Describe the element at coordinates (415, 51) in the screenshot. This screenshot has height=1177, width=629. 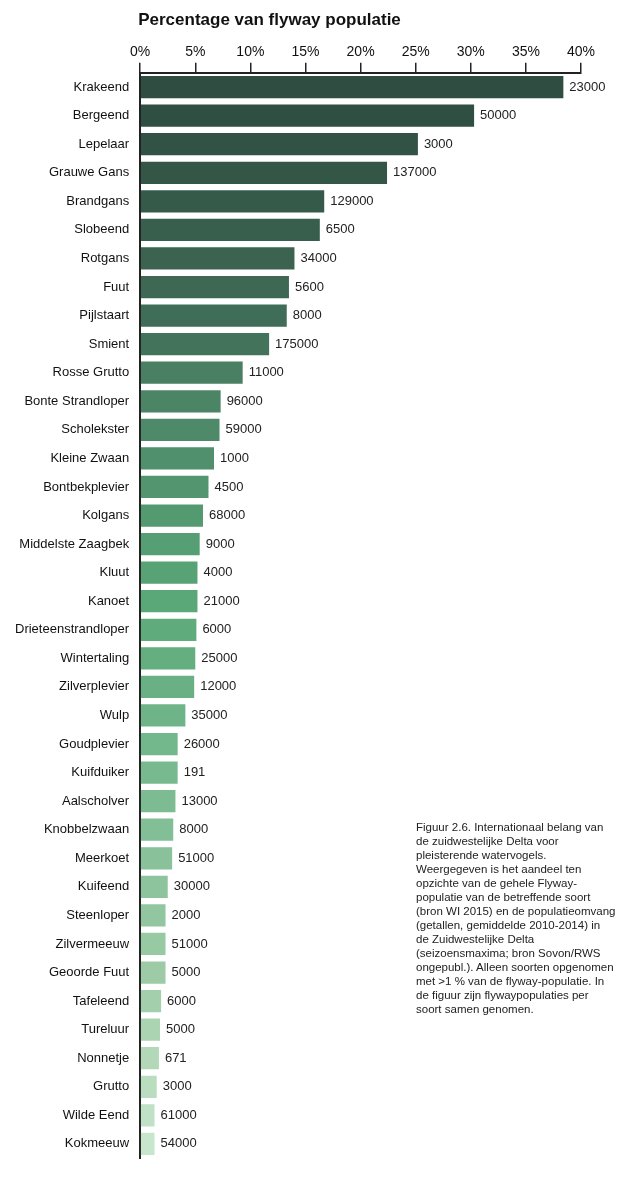
I see `x-tick-label: 25%` at that location.